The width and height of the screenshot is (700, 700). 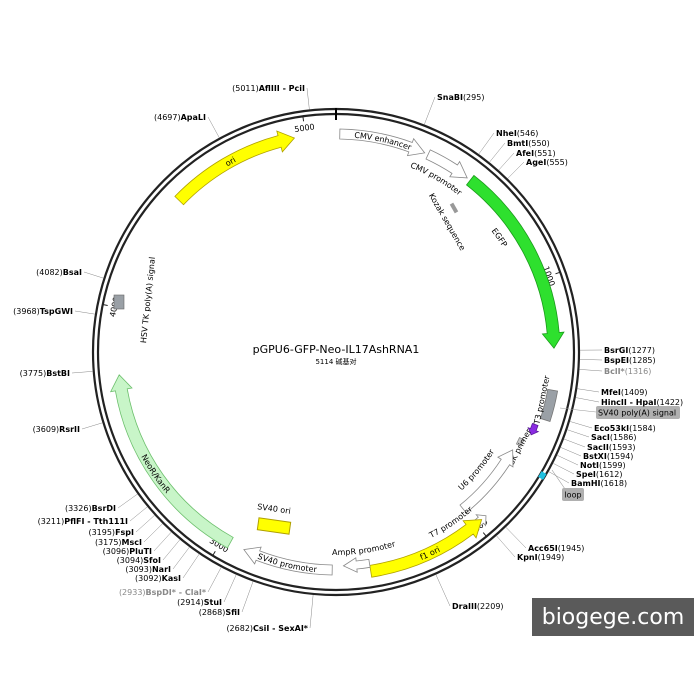 I want to click on enzyme-label: BamHI(1618), so click(x=599, y=483).